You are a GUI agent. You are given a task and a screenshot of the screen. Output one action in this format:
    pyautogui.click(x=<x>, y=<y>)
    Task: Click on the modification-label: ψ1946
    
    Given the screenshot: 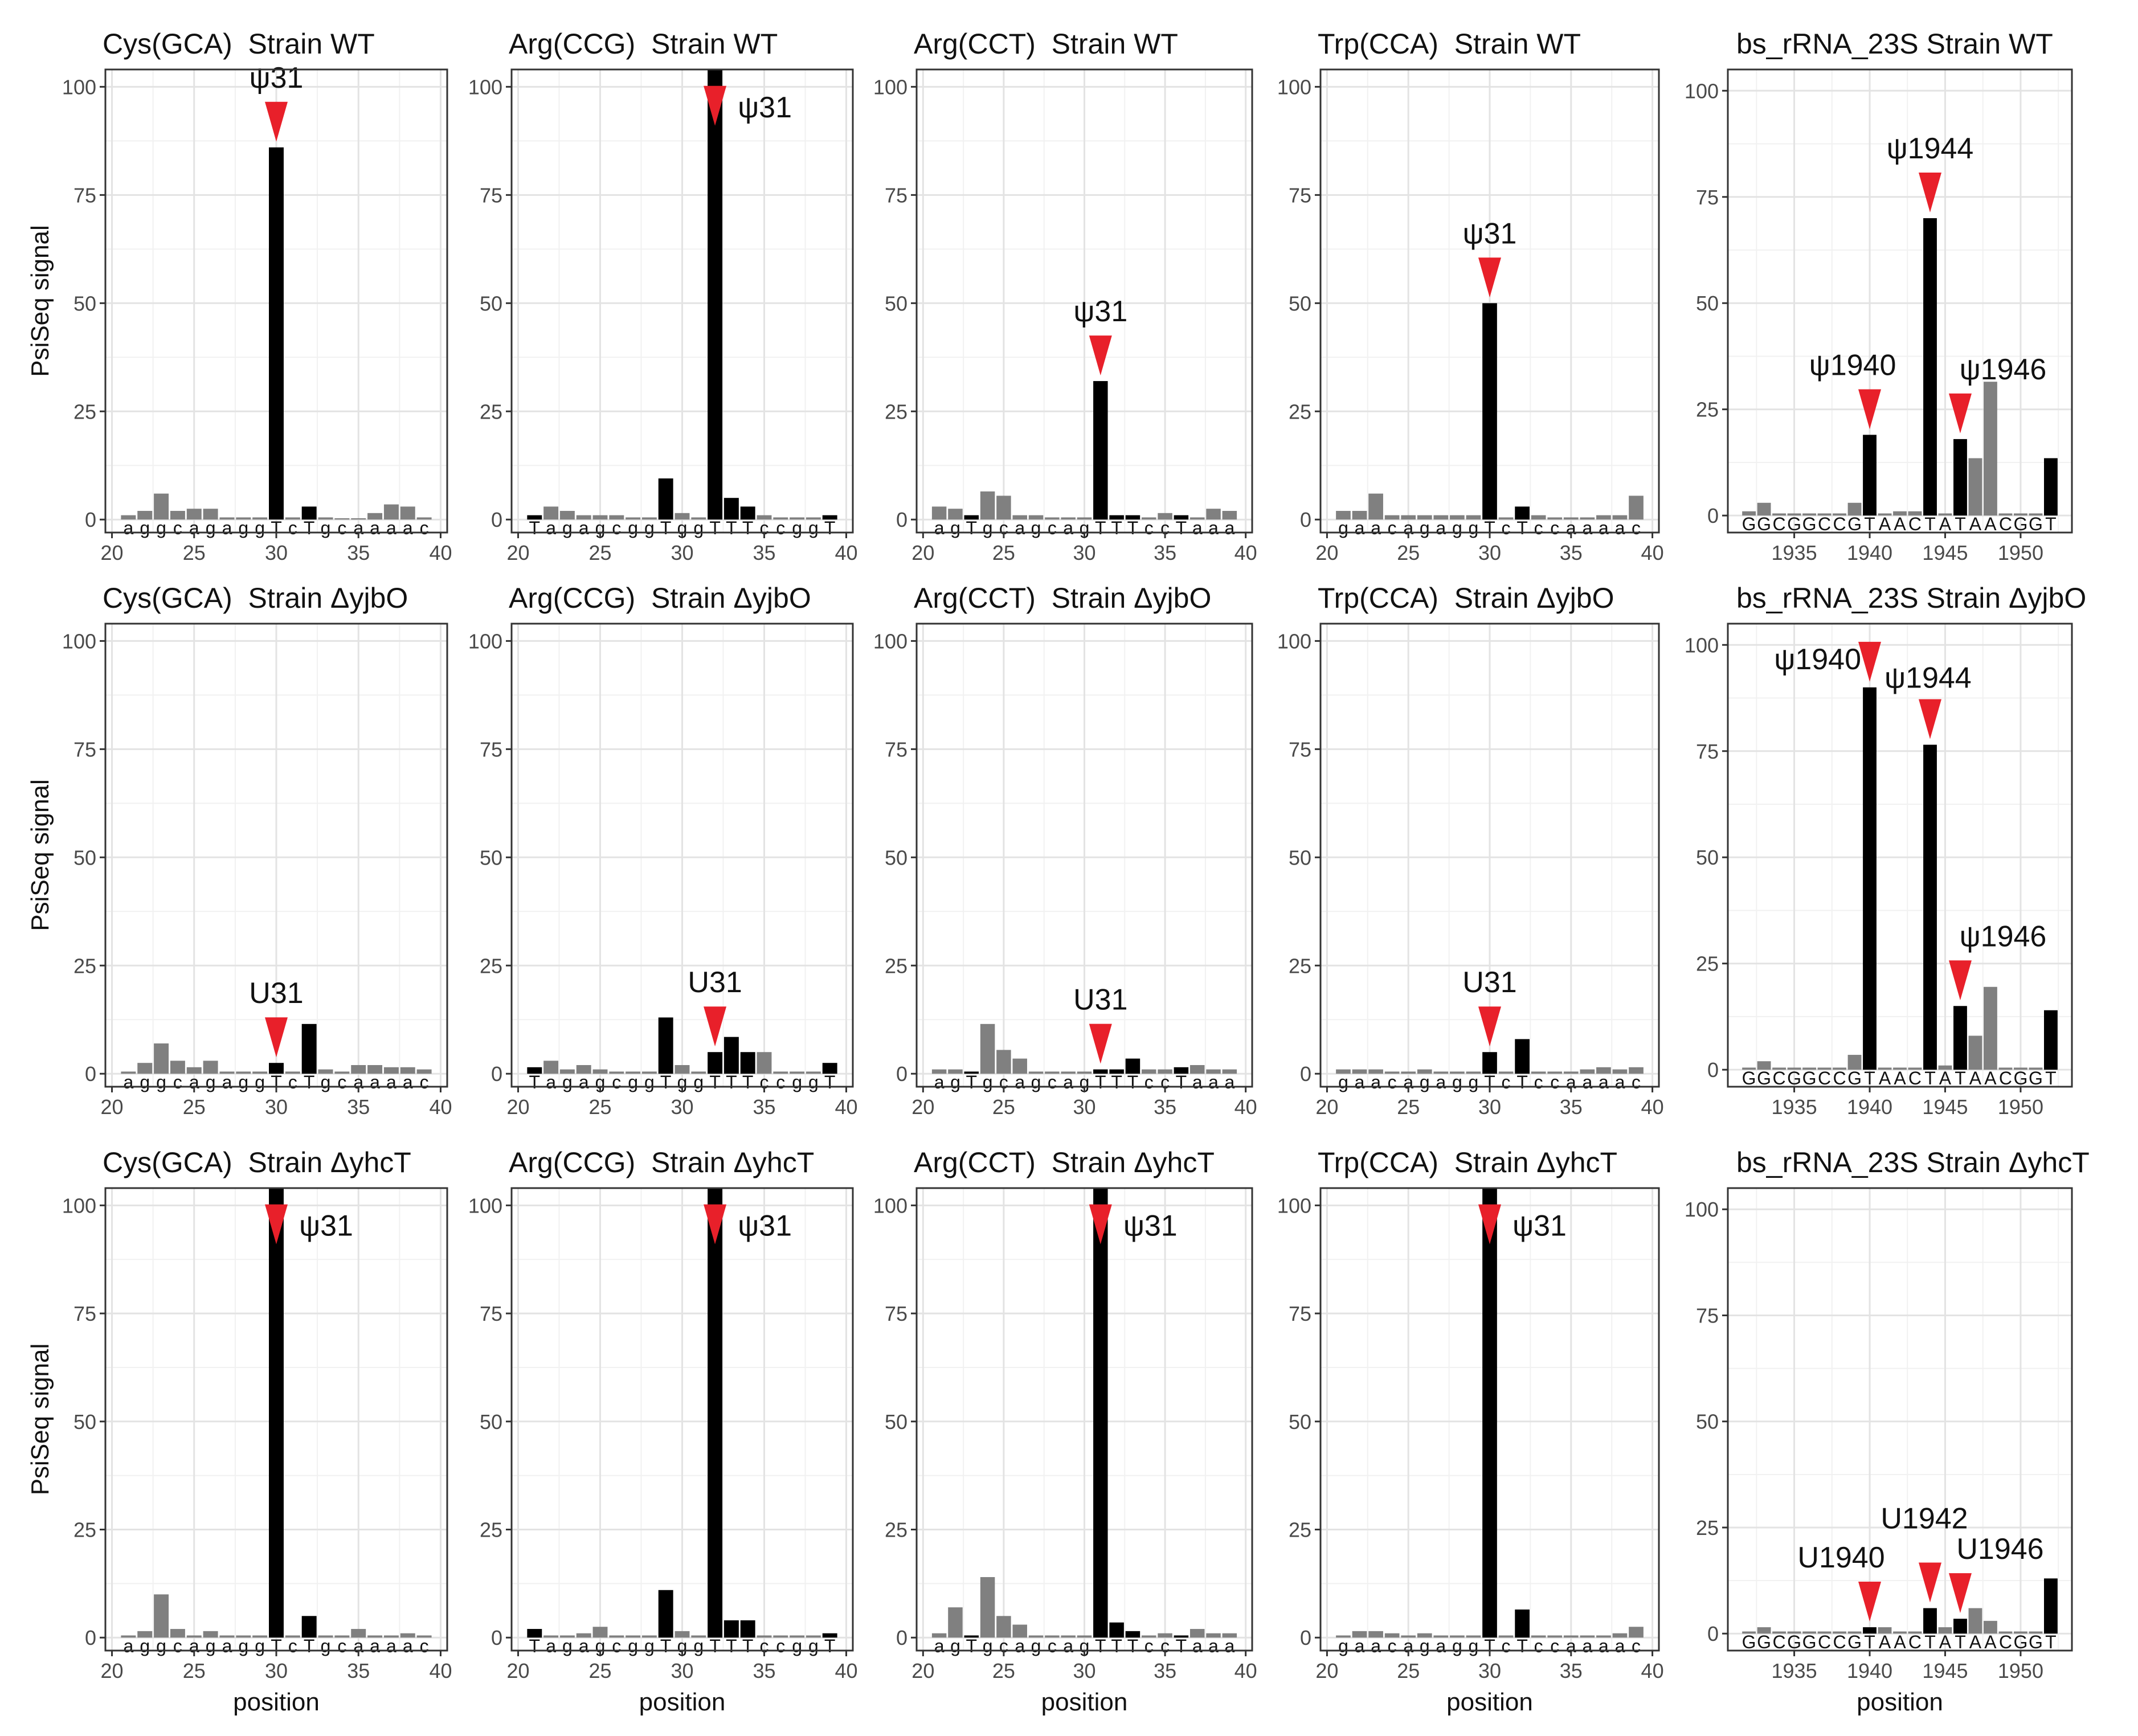 What is the action you would take?
    pyautogui.click(x=2003, y=936)
    